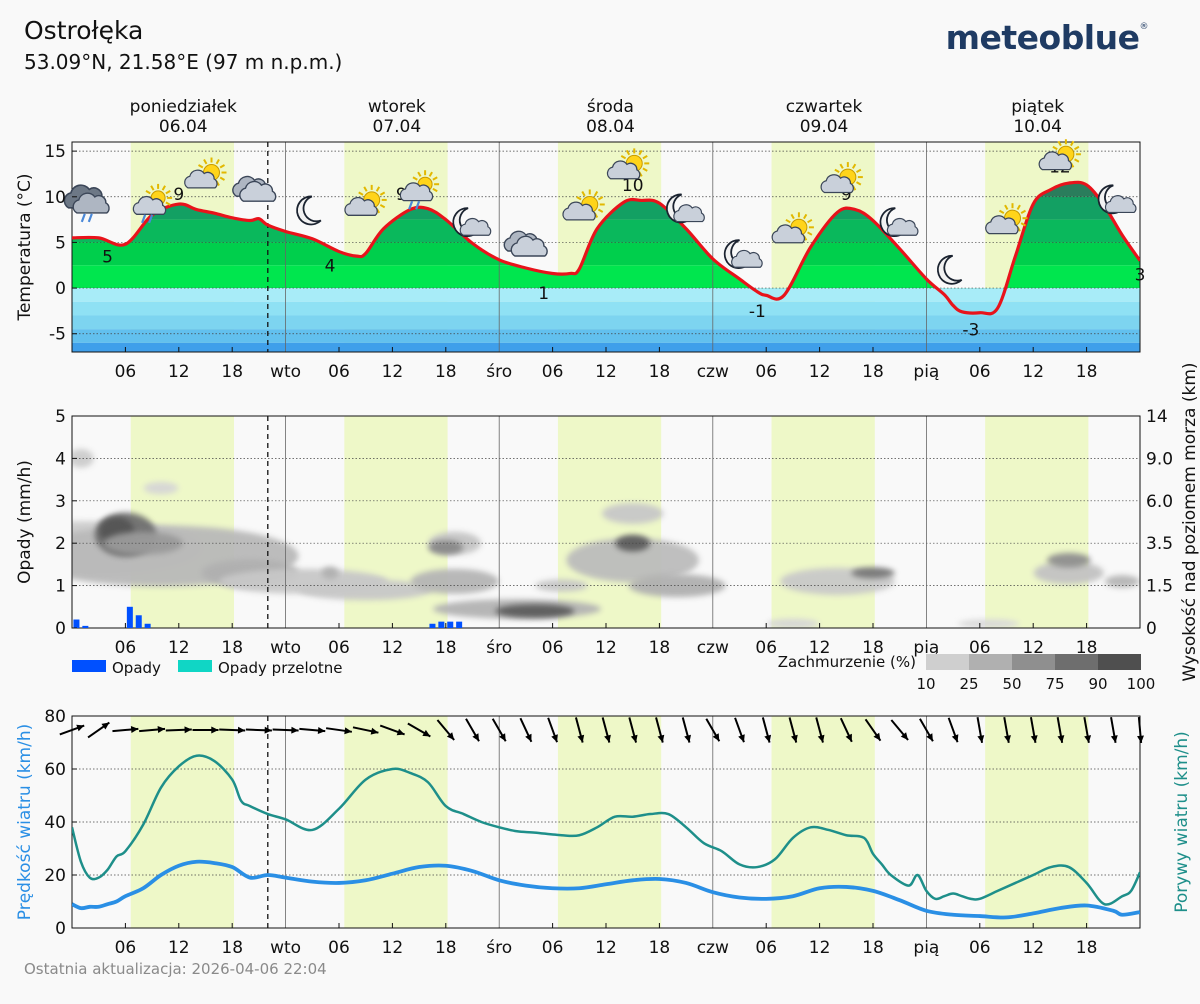 The image size is (1200, 1004). What do you see at coordinates (1159, 459) in the screenshot?
I see `altitude-tick-label: 9.0` at bounding box center [1159, 459].